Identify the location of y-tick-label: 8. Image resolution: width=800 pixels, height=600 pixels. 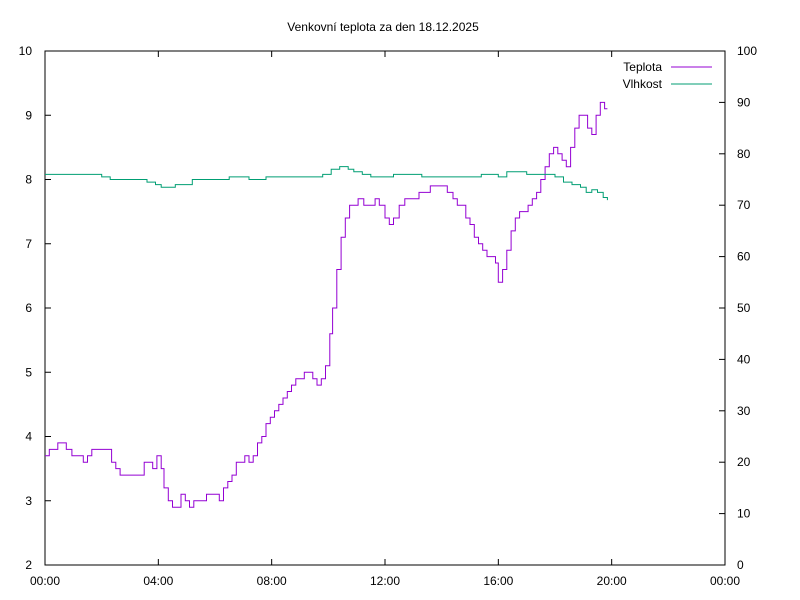
(28, 180).